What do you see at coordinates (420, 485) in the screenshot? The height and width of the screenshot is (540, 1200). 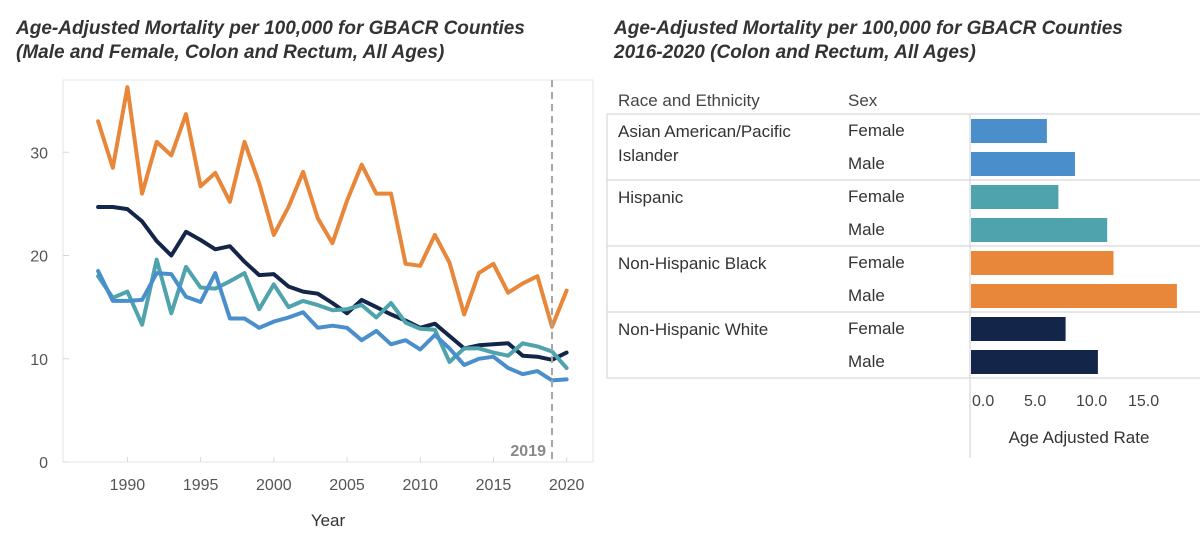 I see `x-tick-label: 2010` at bounding box center [420, 485].